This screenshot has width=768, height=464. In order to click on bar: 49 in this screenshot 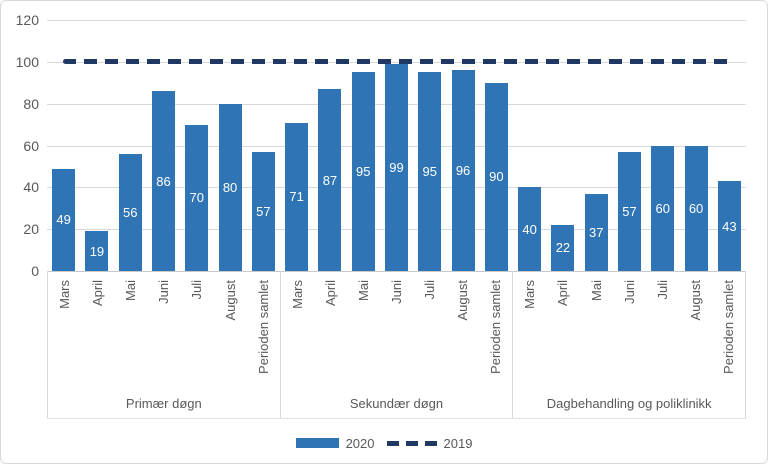, I will do `click(64, 219)`.